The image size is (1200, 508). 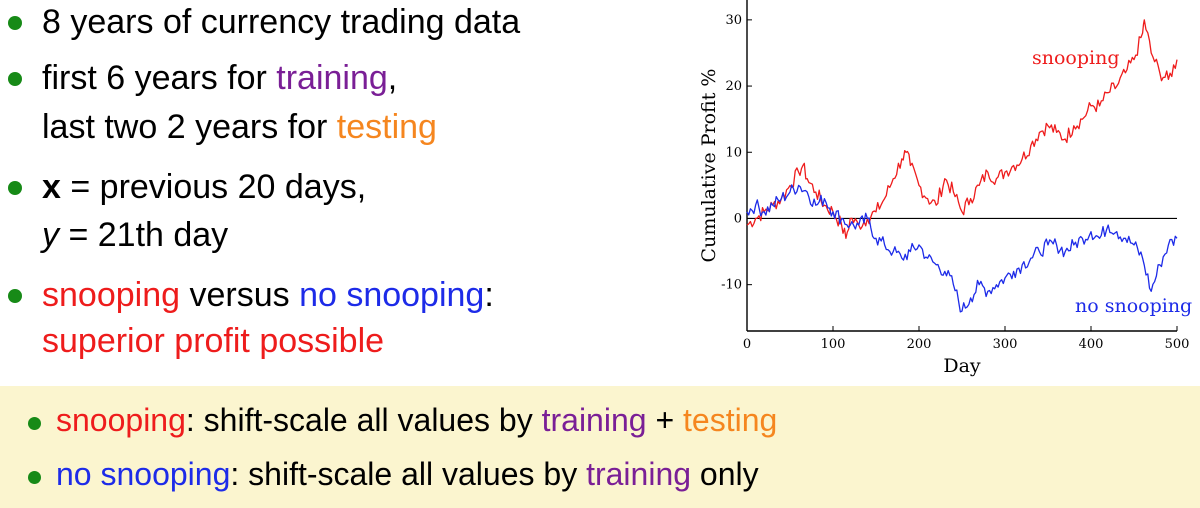 I want to click on bullet-2-line-1: first 6 years for training,, so click(x=219, y=78).